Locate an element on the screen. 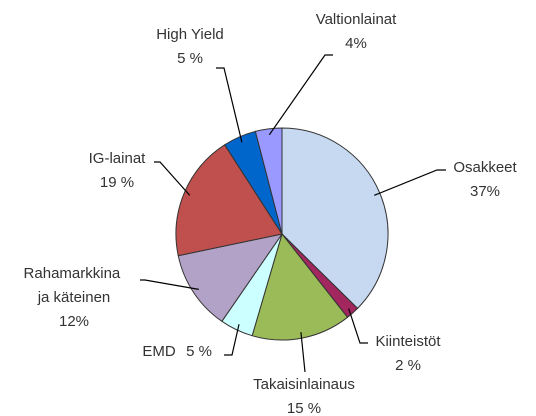 The height and width of the screenshot is (416, 536). slice-label: Takaisinlainaus is located at coordinates (304, 384).